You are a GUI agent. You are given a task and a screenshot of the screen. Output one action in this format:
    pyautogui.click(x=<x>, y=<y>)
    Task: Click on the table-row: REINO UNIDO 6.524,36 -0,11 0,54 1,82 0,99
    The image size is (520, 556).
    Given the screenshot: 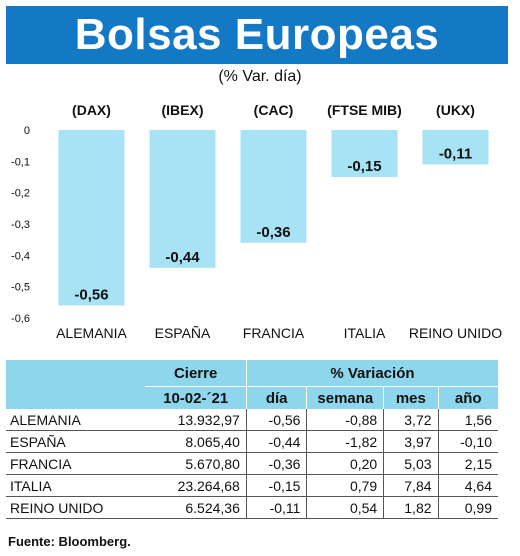 What is the action you would take?
    pyautogui.click(x=252, y=507)
    